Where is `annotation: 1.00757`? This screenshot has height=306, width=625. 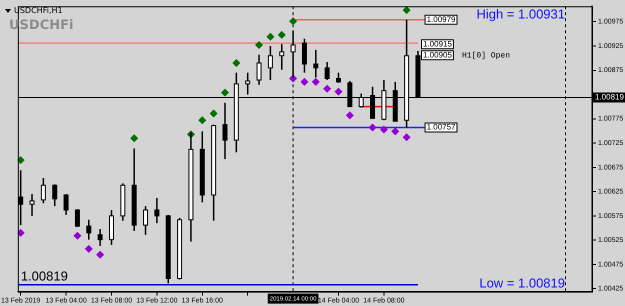
annotation: 1.00757 is located at coordinates (441, 127).